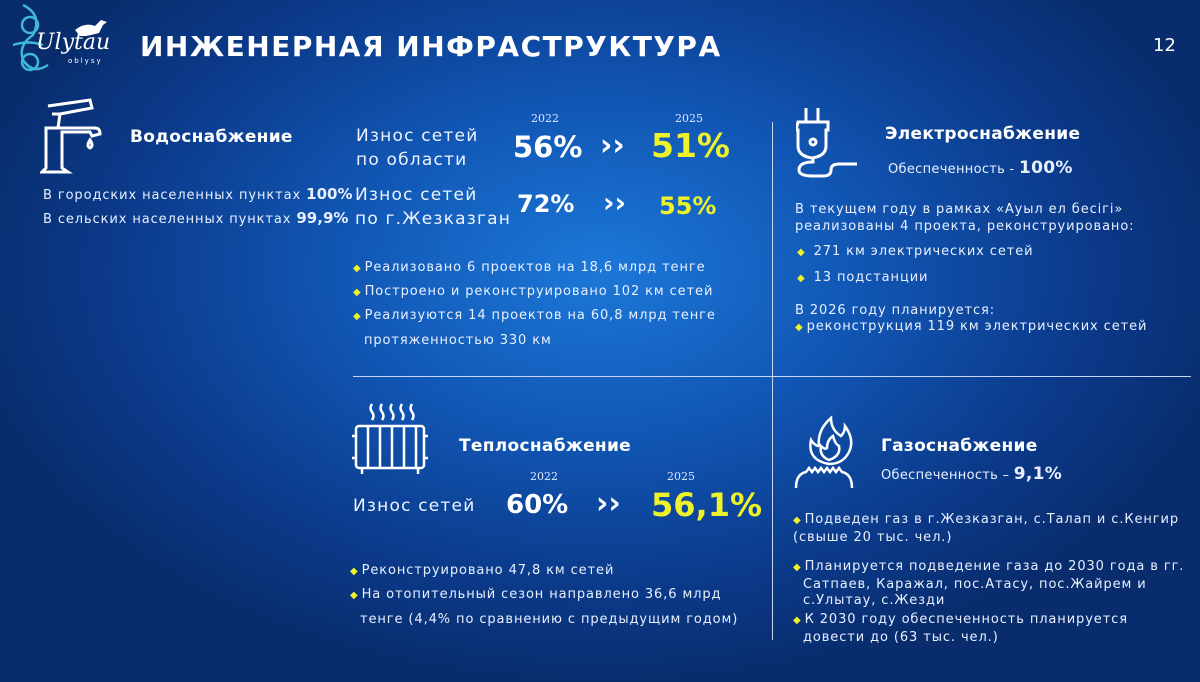  Describe the element at coordinates (923, 251) in the screenshot. I see `bullet-text: 271 км электрических сетей` at that location.